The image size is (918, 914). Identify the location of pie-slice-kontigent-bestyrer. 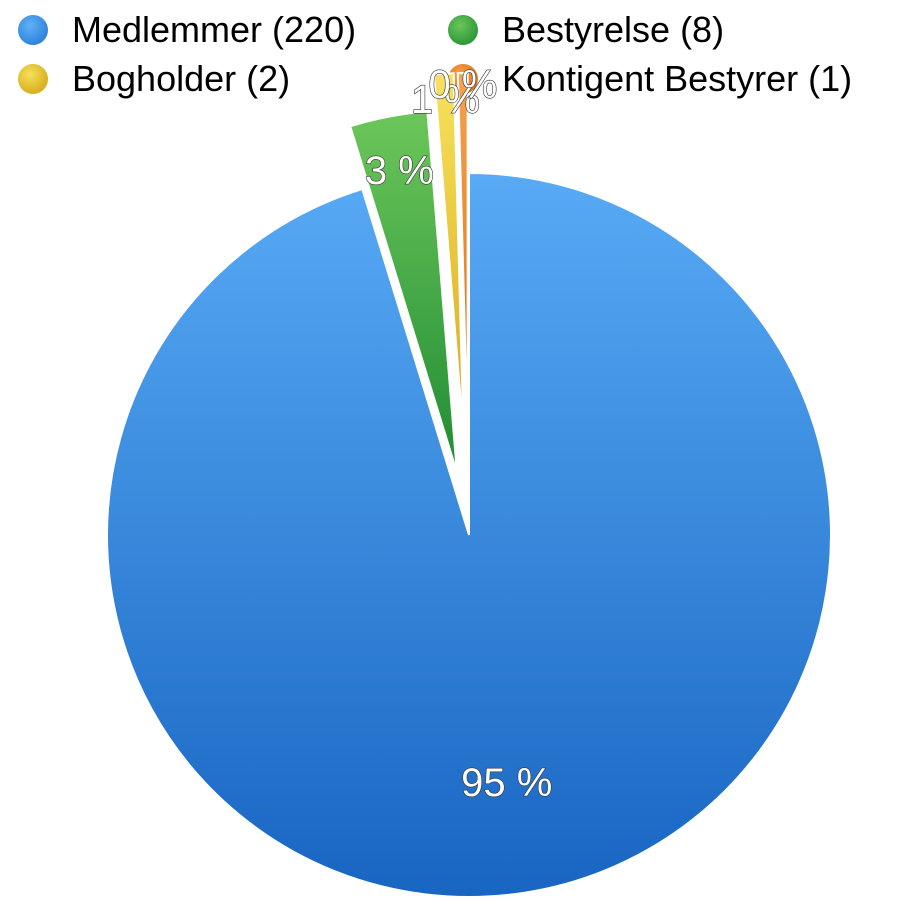
(462, 254).